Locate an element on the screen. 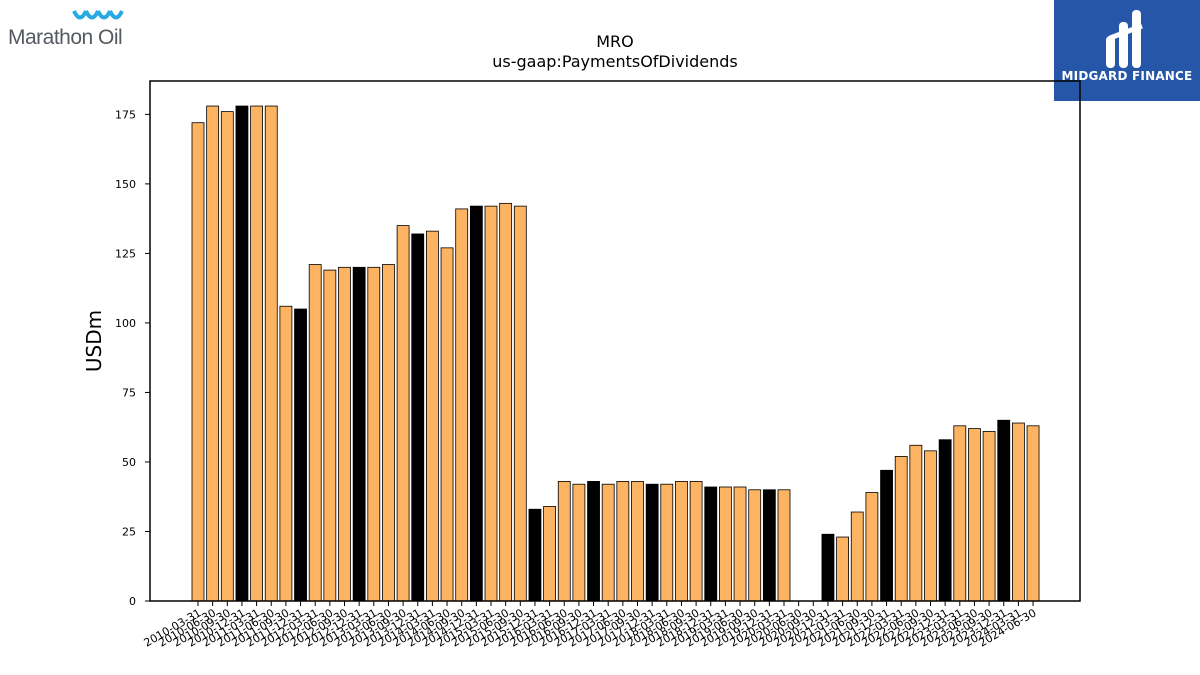 The height and width of the screenshot is (675, 1200). midgard-m-icon is located at coordinates (1124, 39).